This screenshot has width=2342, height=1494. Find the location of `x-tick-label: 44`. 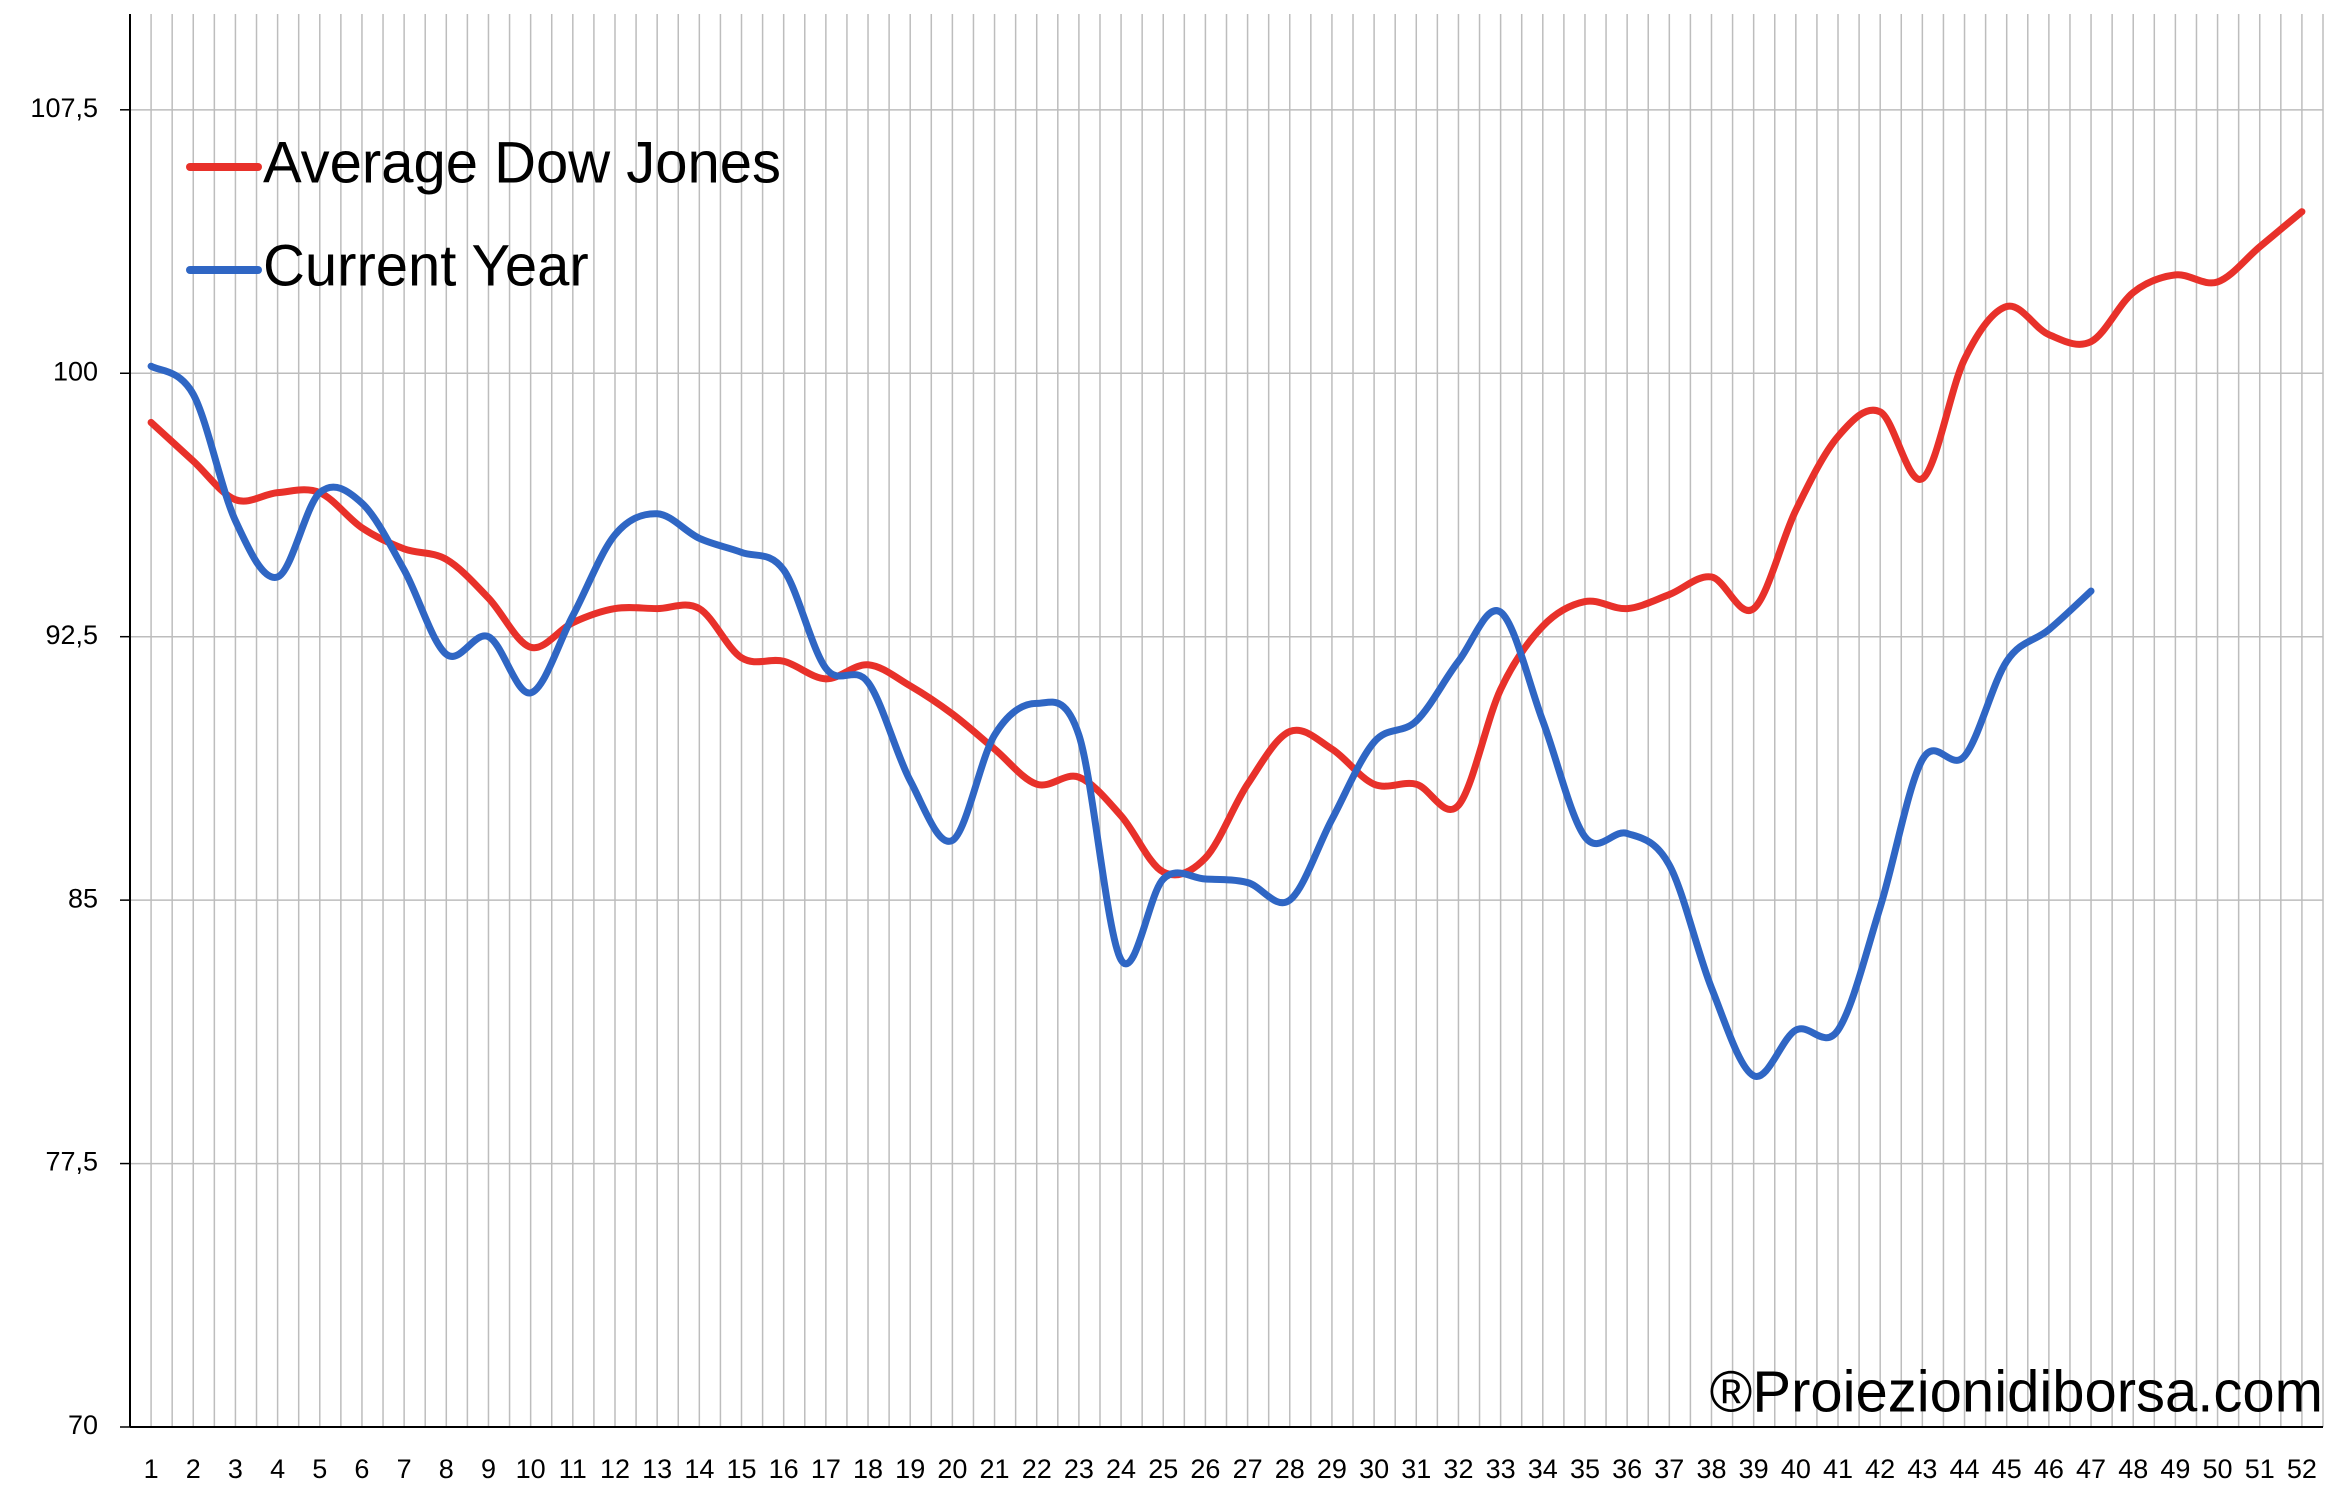

x-tick-label: 44 is located at coordinates (1965, 1469).